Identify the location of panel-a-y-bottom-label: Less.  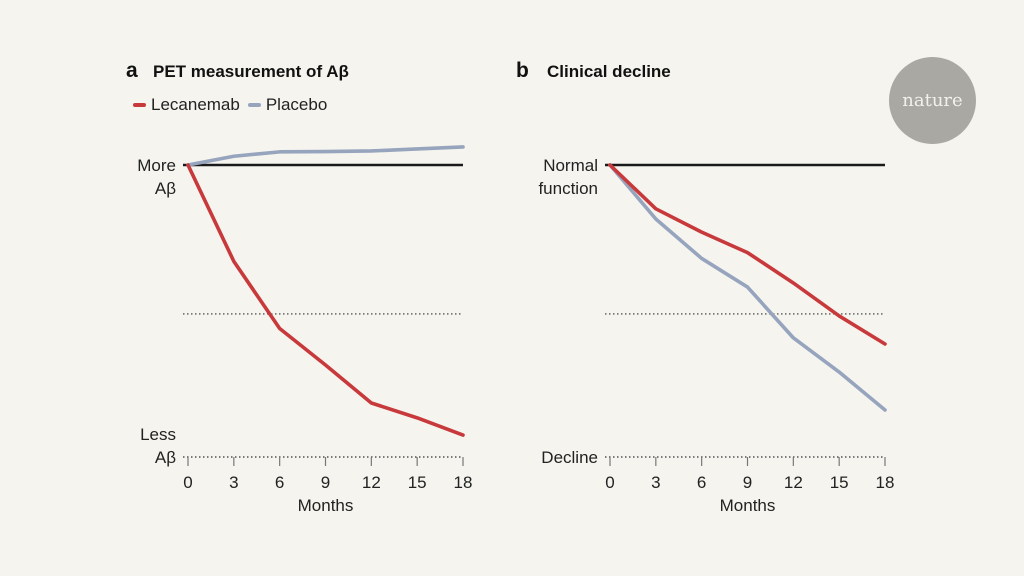
(158, 434).